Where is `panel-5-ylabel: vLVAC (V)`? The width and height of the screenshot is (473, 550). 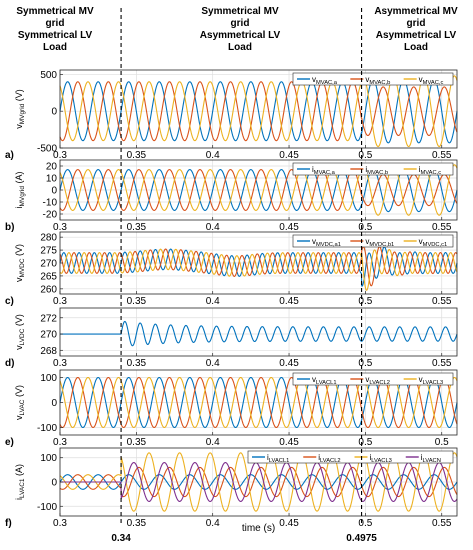
panel-5-ylabel: vLVAC (V) is located at coordinates (20, 402).